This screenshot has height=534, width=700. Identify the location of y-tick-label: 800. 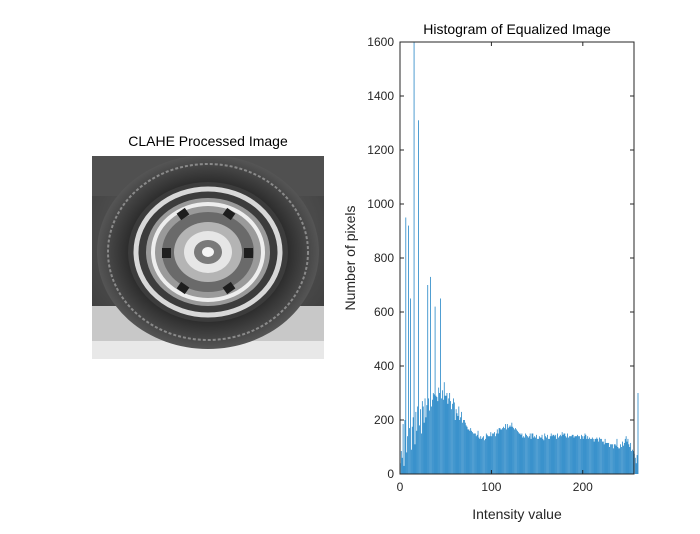
(384, 258).